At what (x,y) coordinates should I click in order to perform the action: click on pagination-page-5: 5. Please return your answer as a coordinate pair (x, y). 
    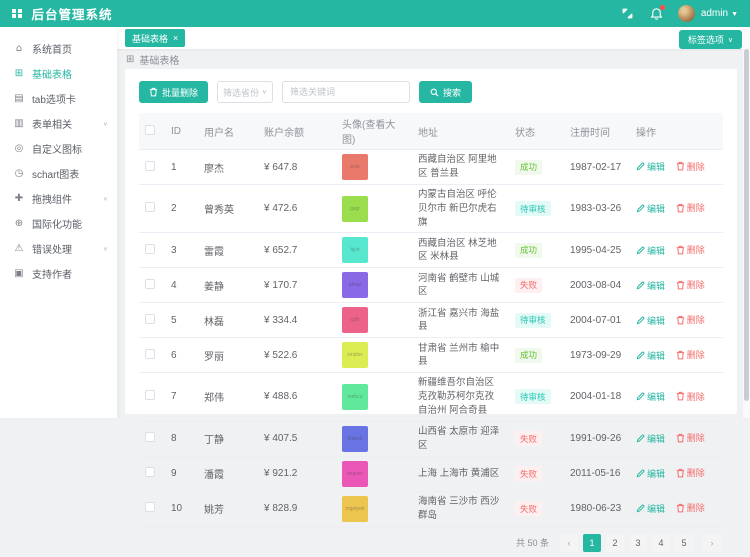
    Looking at the image, I should click on (684, 543).